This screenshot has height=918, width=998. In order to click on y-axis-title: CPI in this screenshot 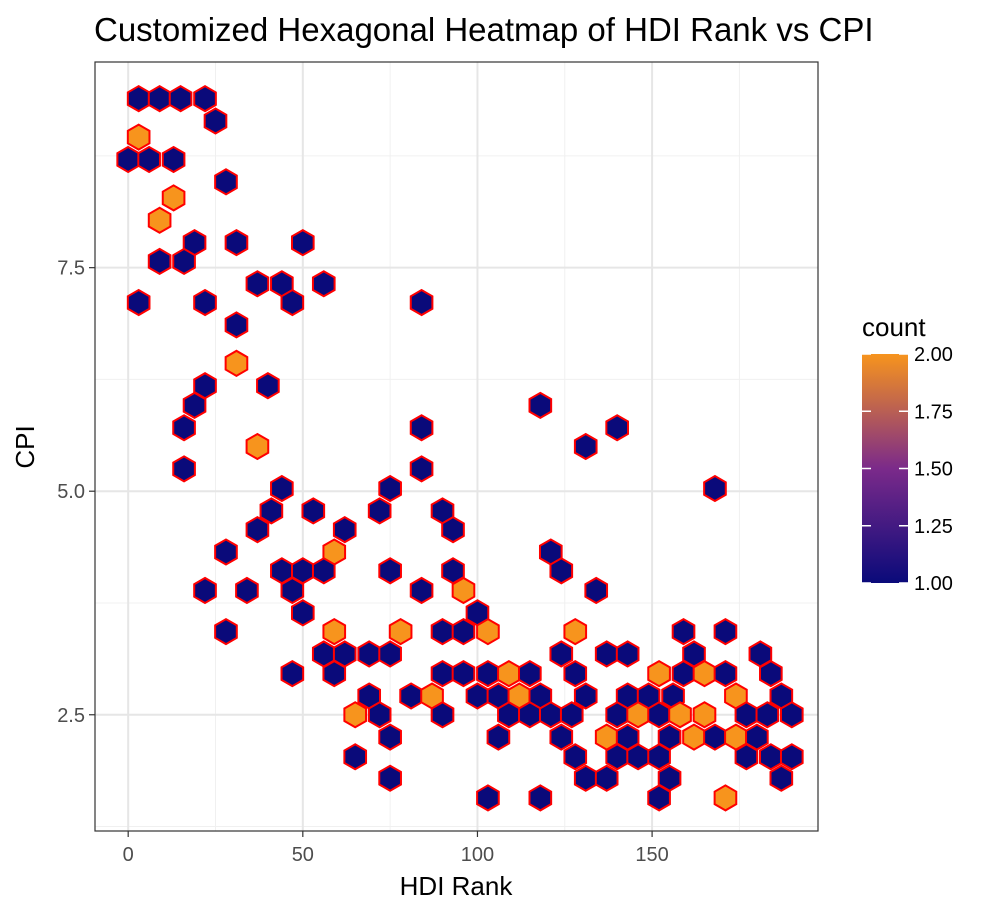, I will do `click(25, 446)`.